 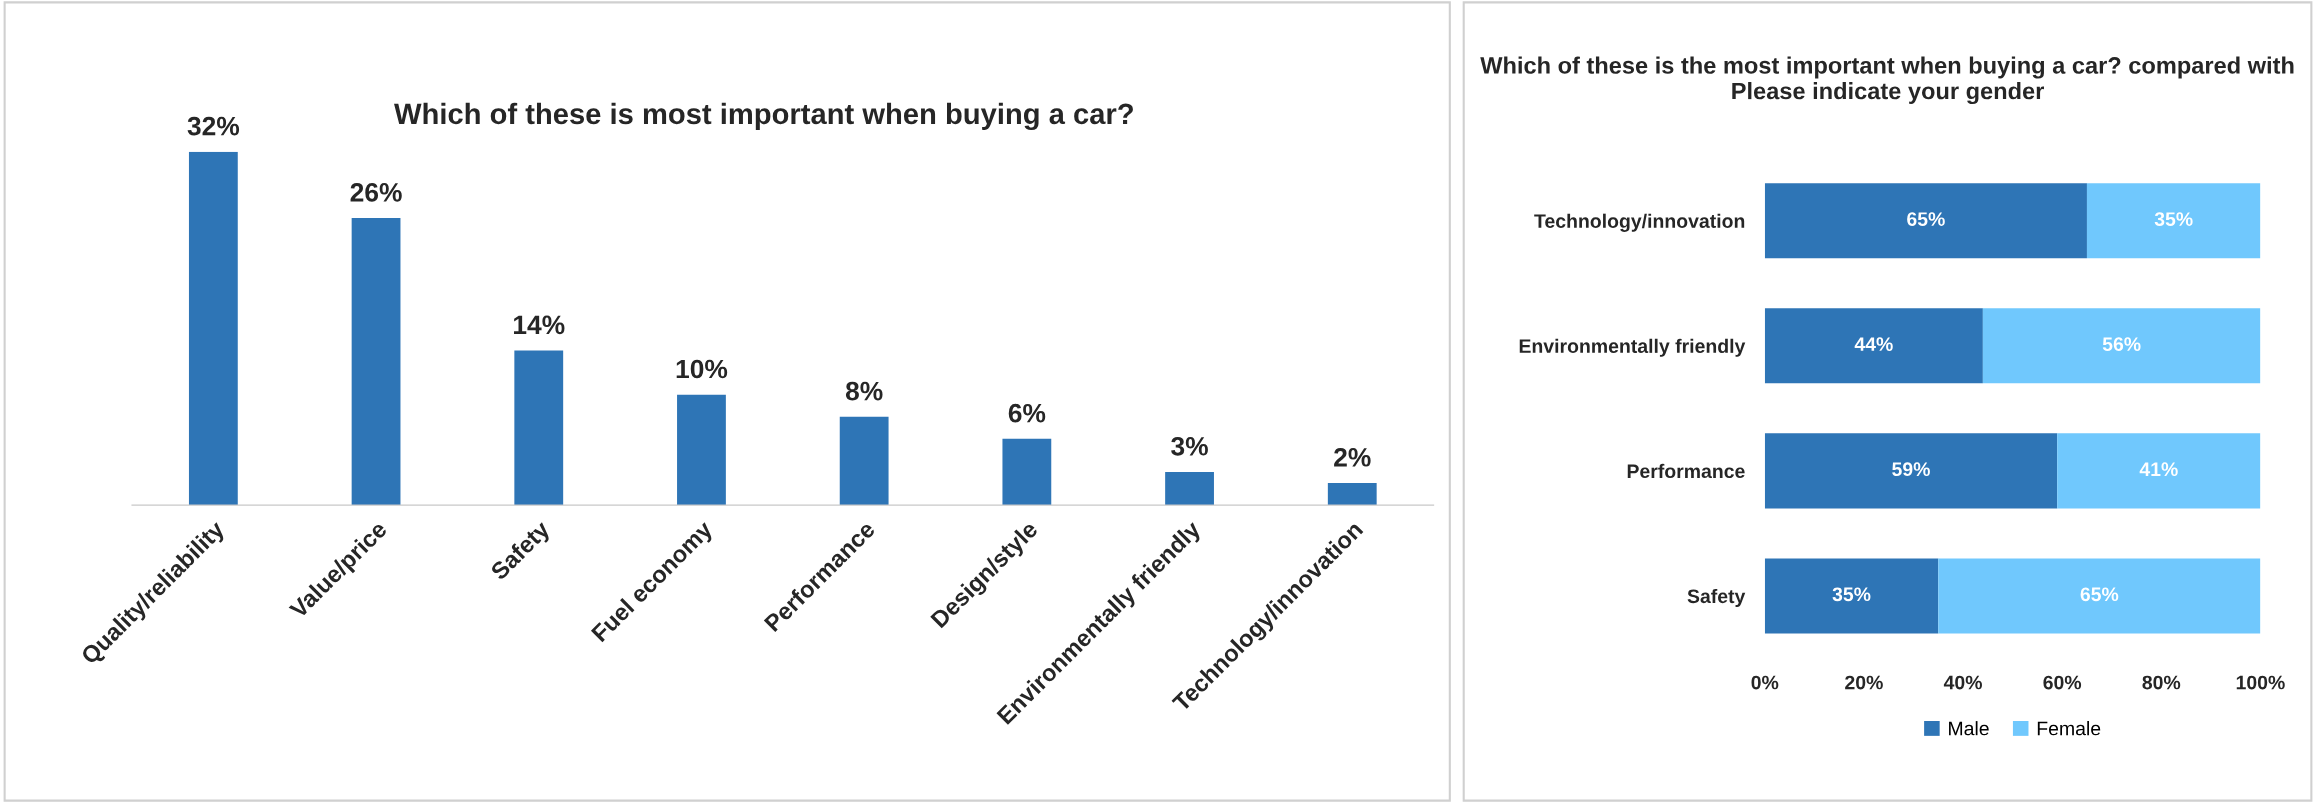 I want to click on data-label: 6%, so click(x=1027, y=413).